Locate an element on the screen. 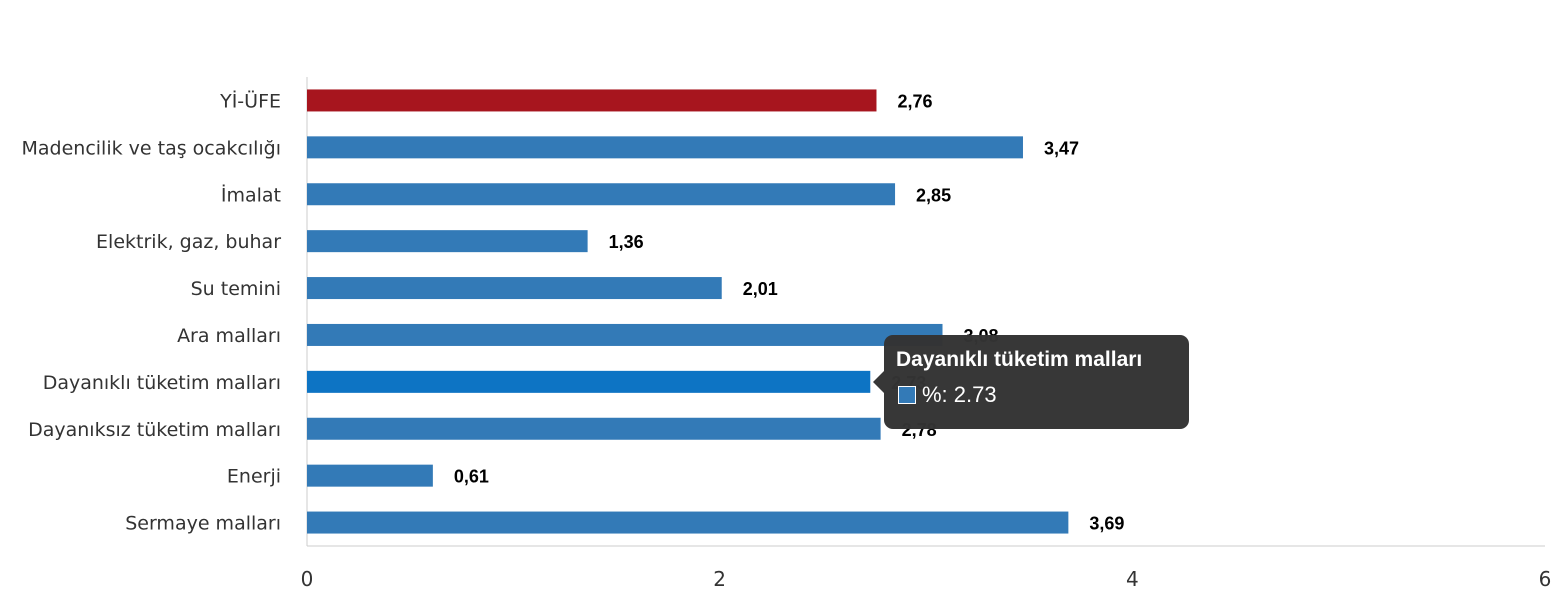 The height and width of the screenshot is (600, 1556). category-label: Elektrik, gaz, buhar is located at coordinates (188, 242).